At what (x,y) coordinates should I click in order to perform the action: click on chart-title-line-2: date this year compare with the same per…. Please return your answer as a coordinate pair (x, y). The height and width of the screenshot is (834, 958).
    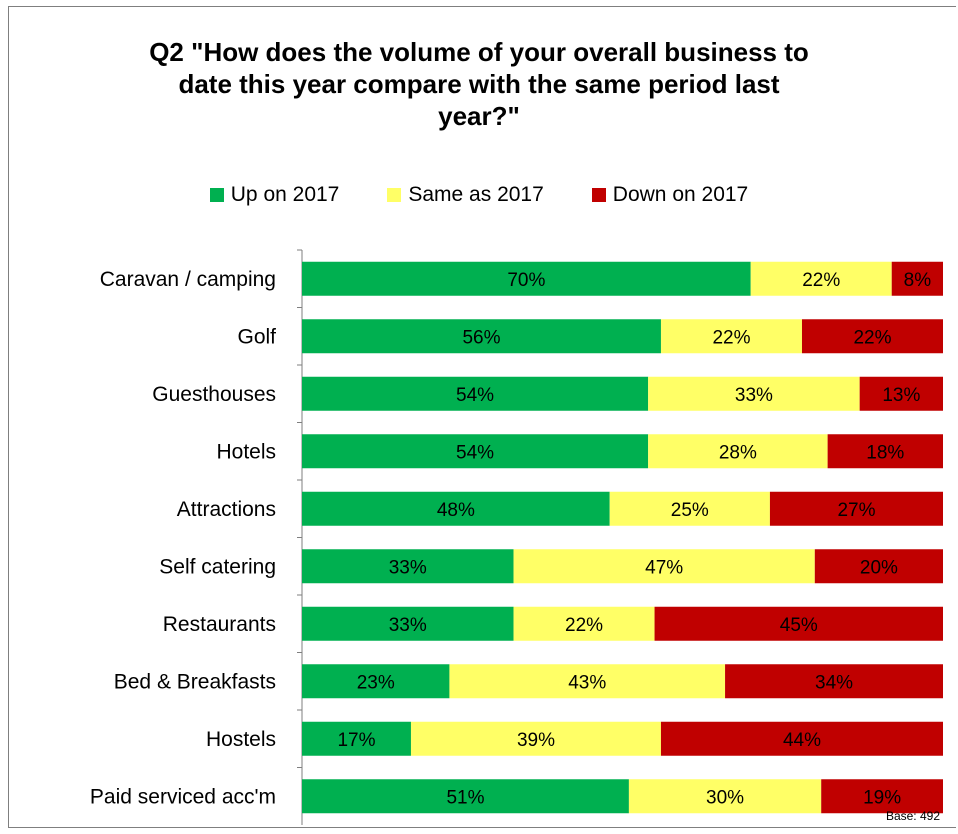
    Looking at the image, I should click on (479, 84).